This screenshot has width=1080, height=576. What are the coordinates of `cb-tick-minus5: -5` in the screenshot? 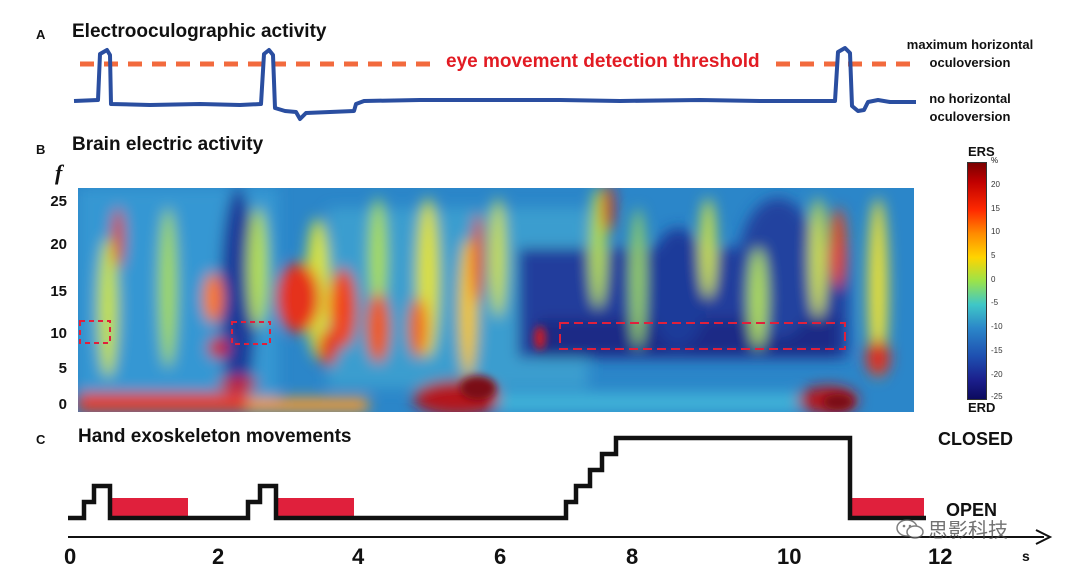 It's located at (995, 302).